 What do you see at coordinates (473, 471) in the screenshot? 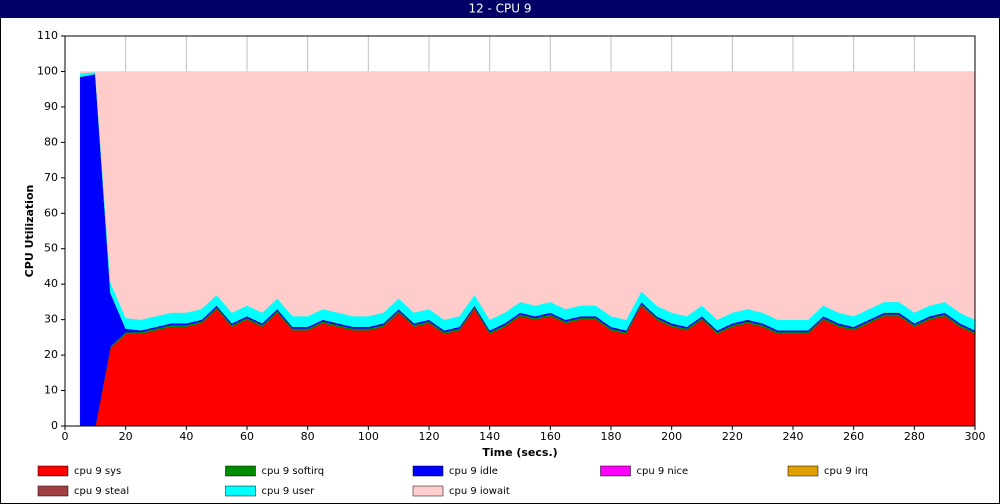
I see `legend-label: cpu 9 idle` at bounding box center [473, 471].